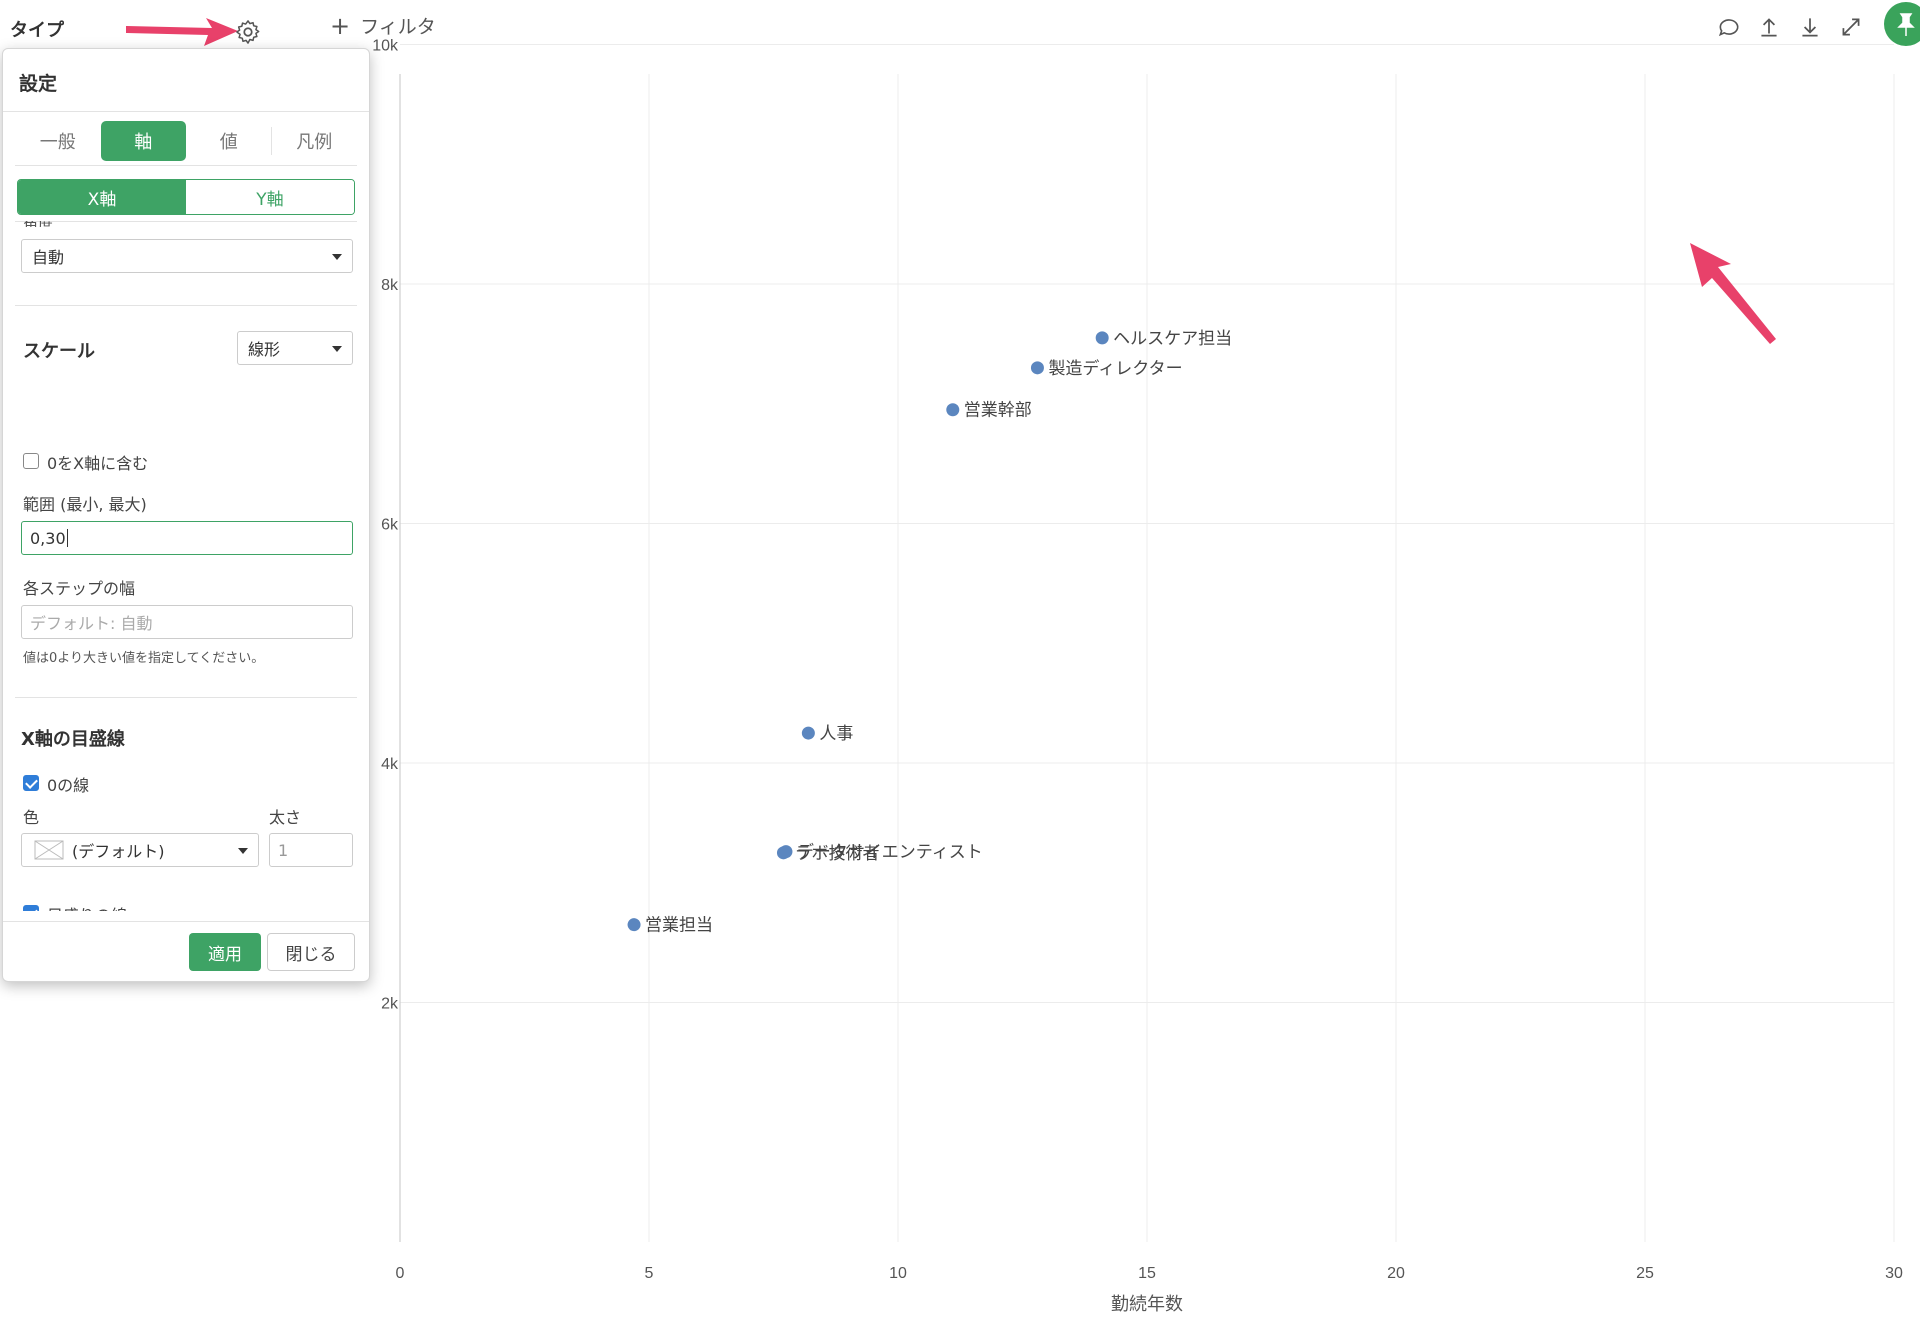 The width and height of the screenshot is (1920, 1332). What do you see at coordinates (87, 906) in the screenshot?
I see `tick-line-label: 目盛りの線` at bounding box center [87, 906].